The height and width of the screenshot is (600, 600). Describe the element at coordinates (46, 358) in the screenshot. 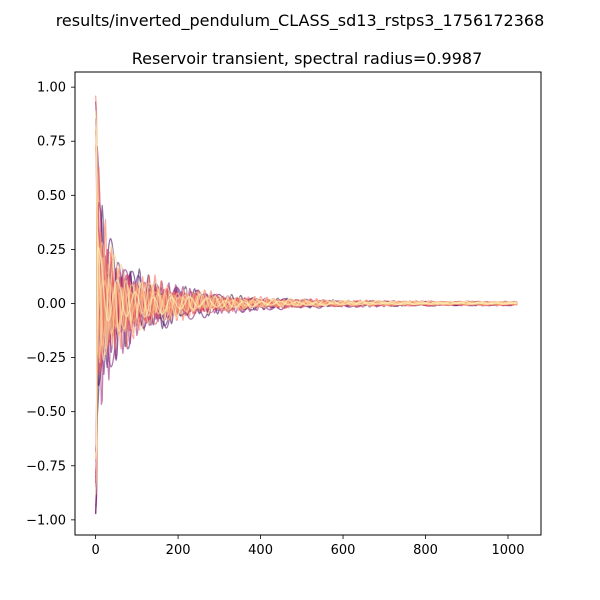

I see `y-tick-label: −0.25` at that location.